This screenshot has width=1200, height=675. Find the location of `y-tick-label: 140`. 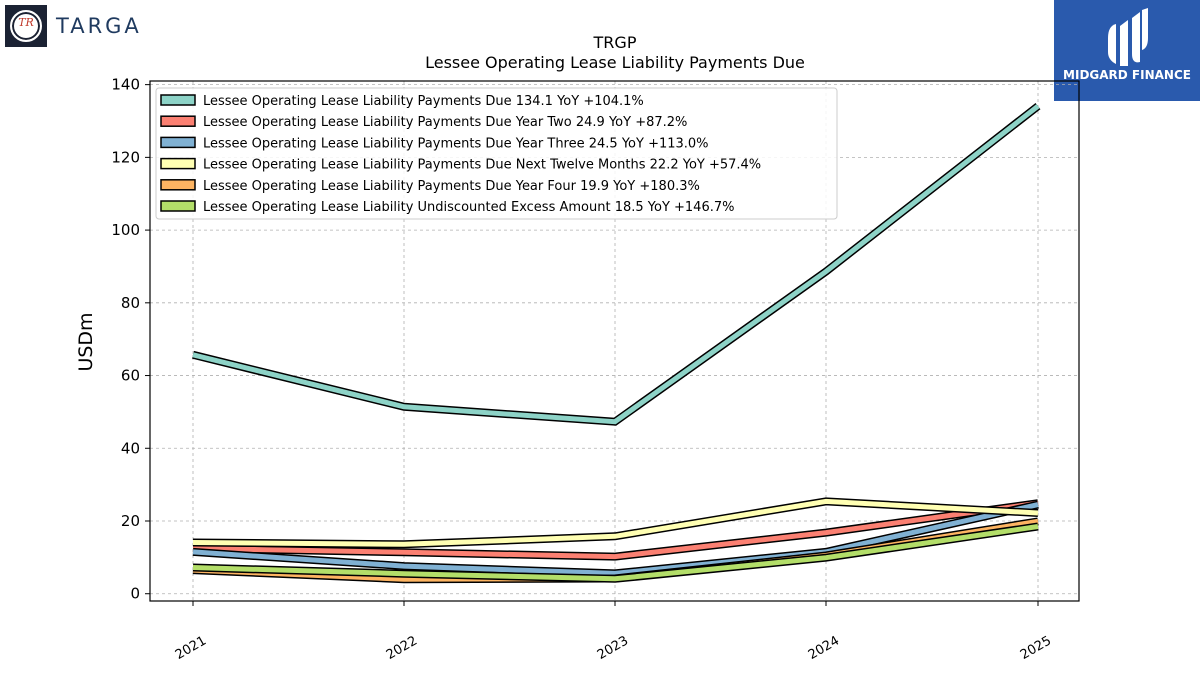

y-tick-label: 140 is located at coordinates (125, 85).